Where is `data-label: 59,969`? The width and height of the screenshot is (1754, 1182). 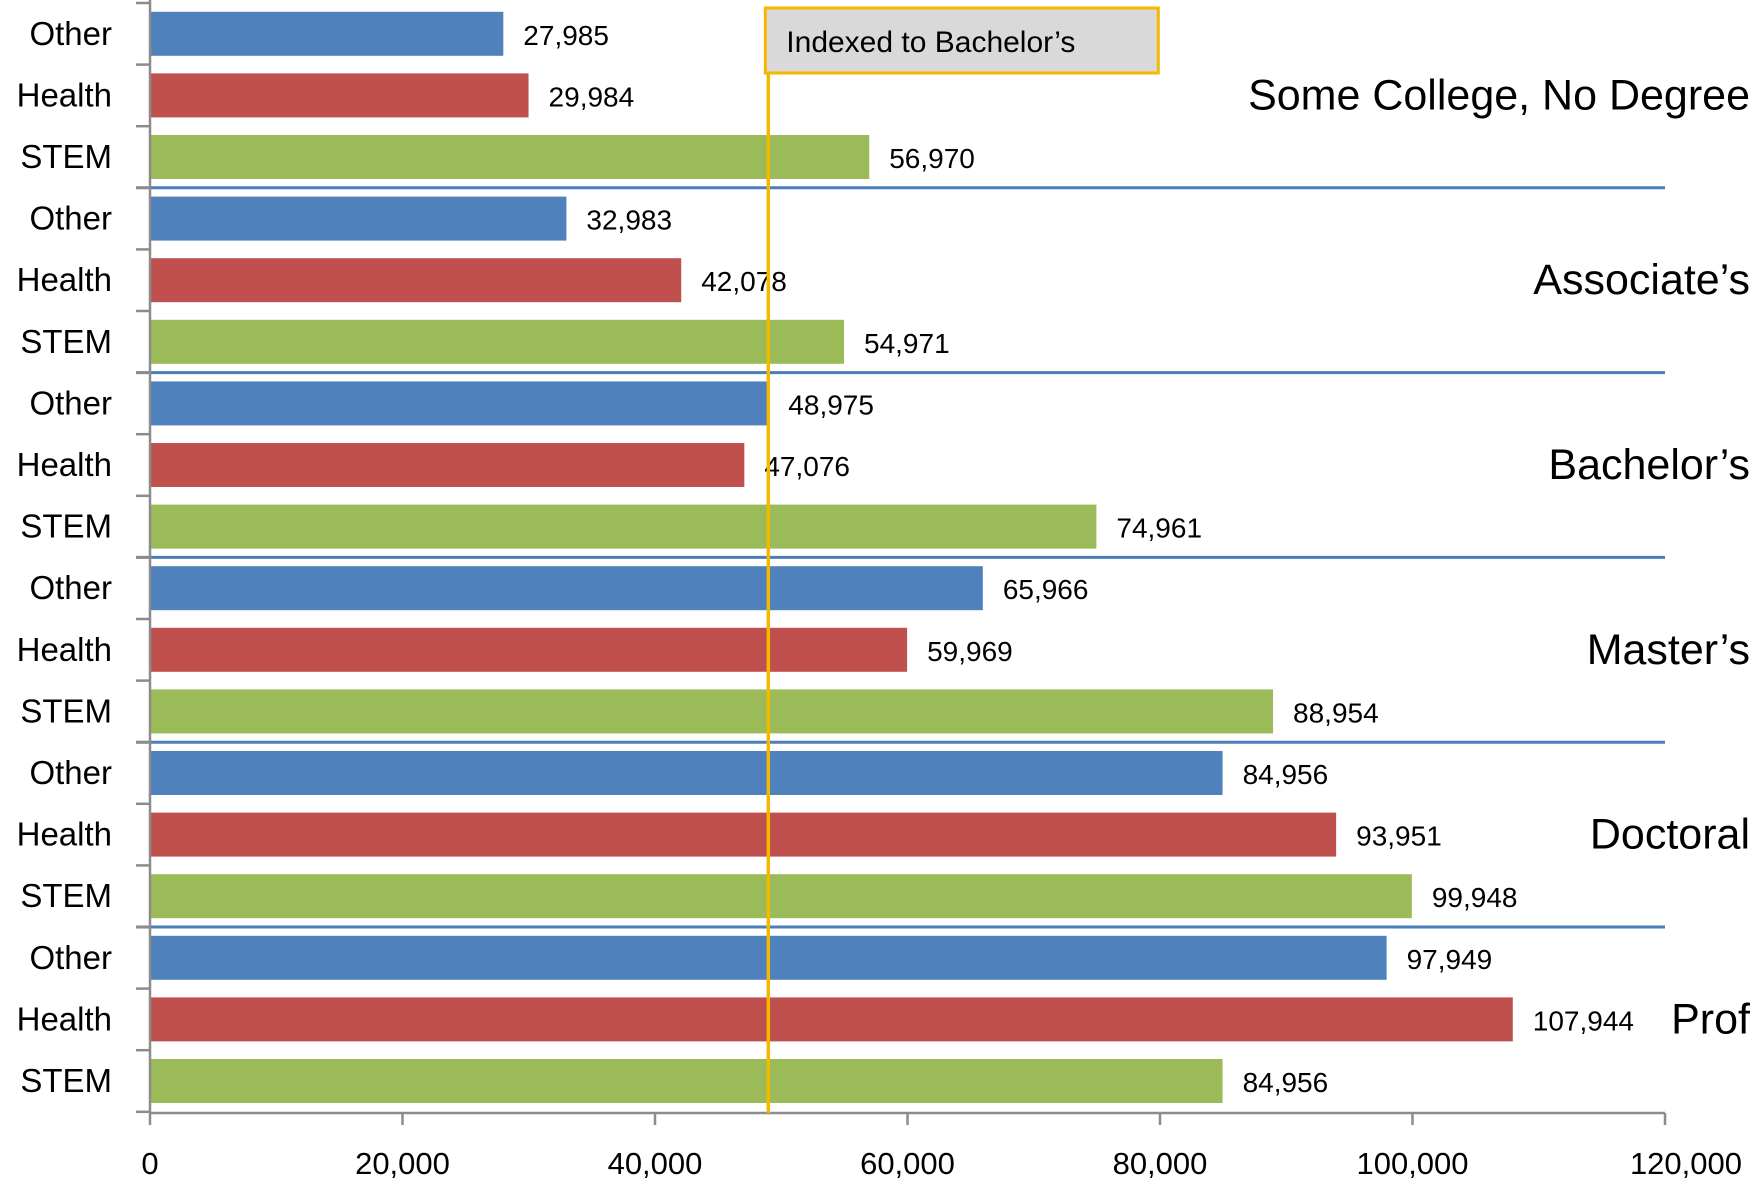 data-label: 59,969 is located at coordinates (970, 651).